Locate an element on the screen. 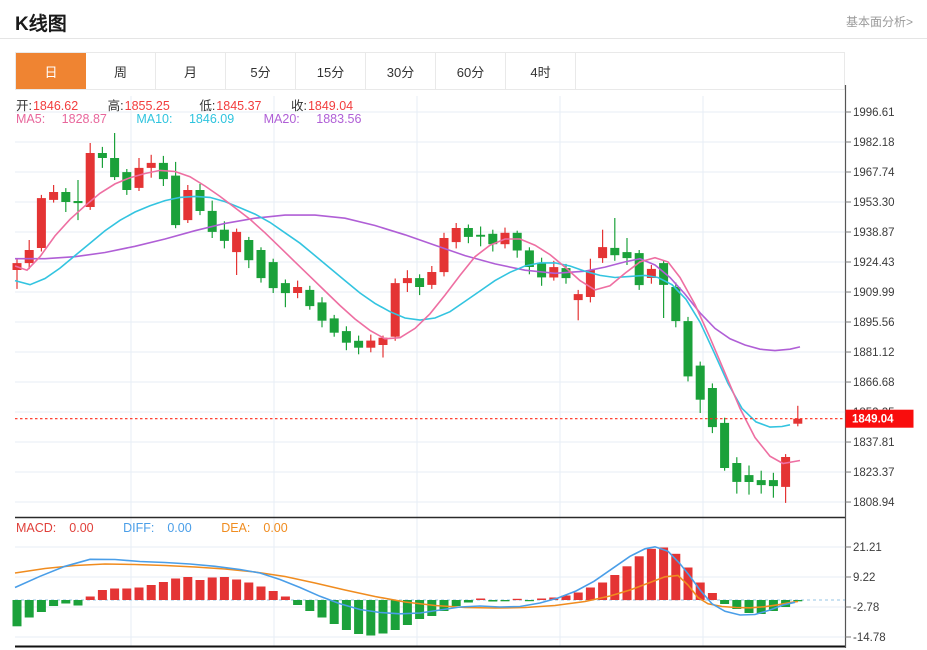 The width and height of the screenshot is (927, 650). tab-60min: 60分 is located at coordinates (471, 71).